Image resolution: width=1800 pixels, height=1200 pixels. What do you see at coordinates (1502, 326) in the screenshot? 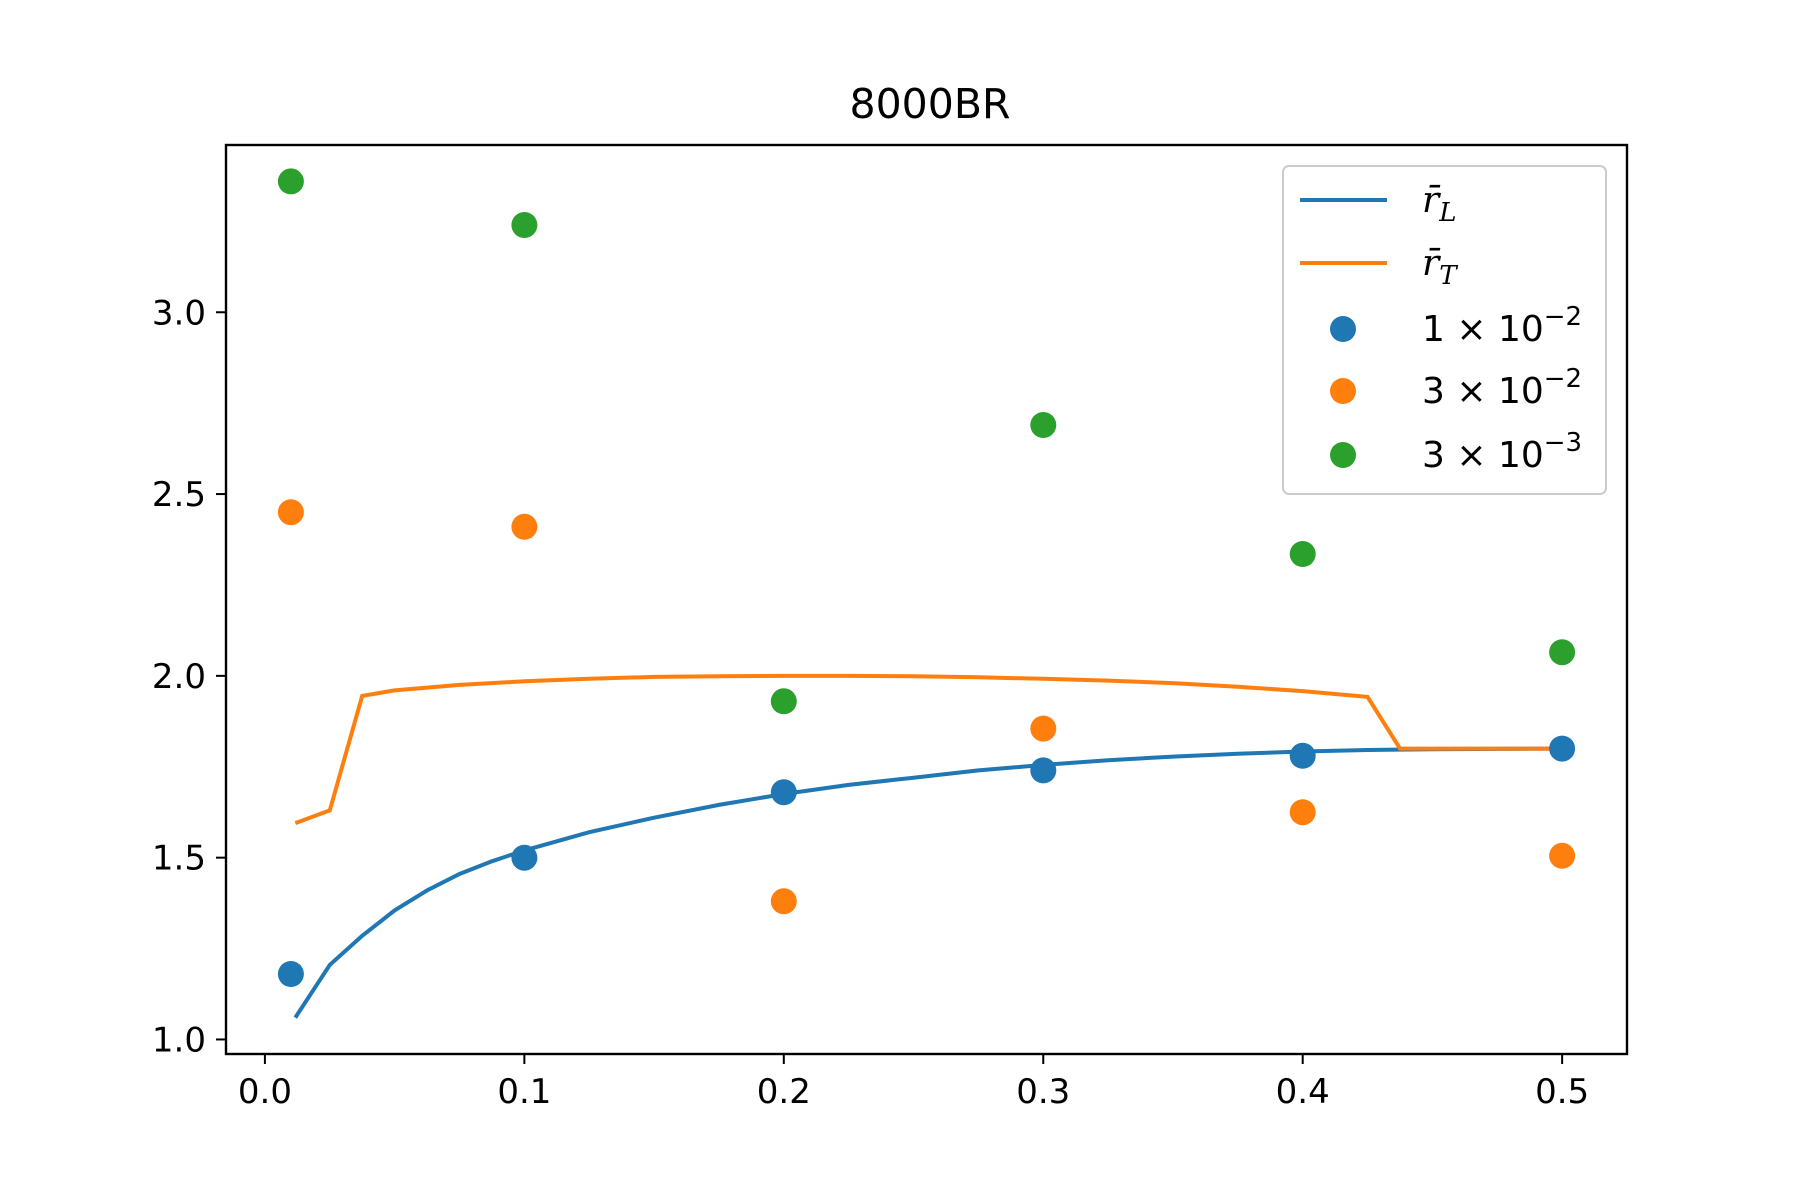
I see `legend-label-2: 1 × 10⁻²` at bounding box center [1502, 326].